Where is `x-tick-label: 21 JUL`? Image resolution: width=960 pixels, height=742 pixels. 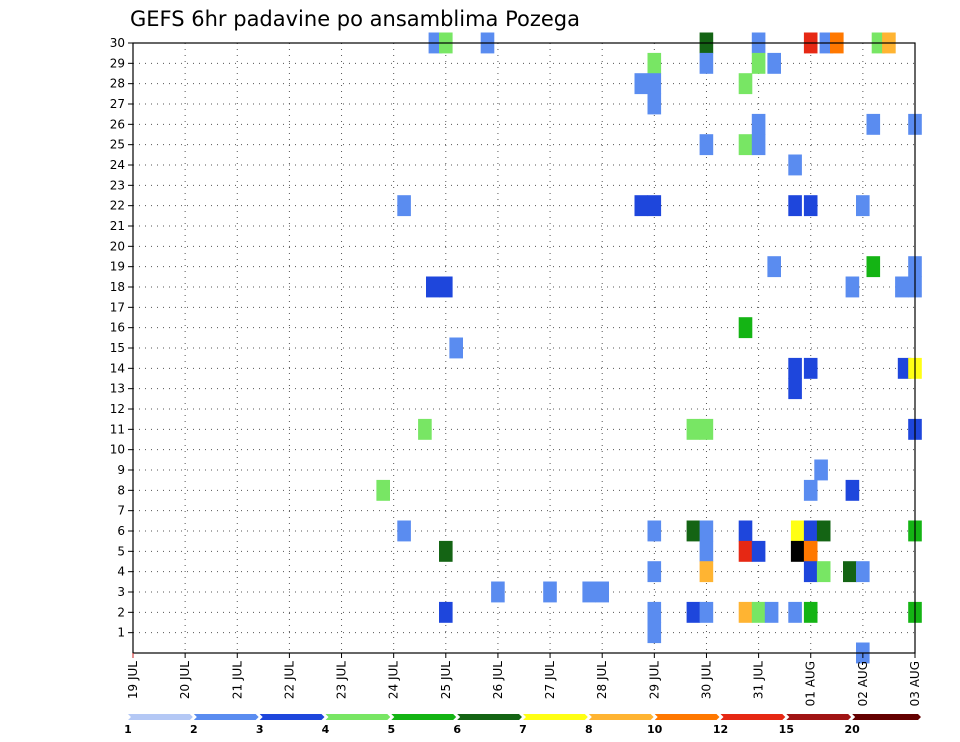
x-tick-label: 21 JUL is located at coordinates (237, 680).